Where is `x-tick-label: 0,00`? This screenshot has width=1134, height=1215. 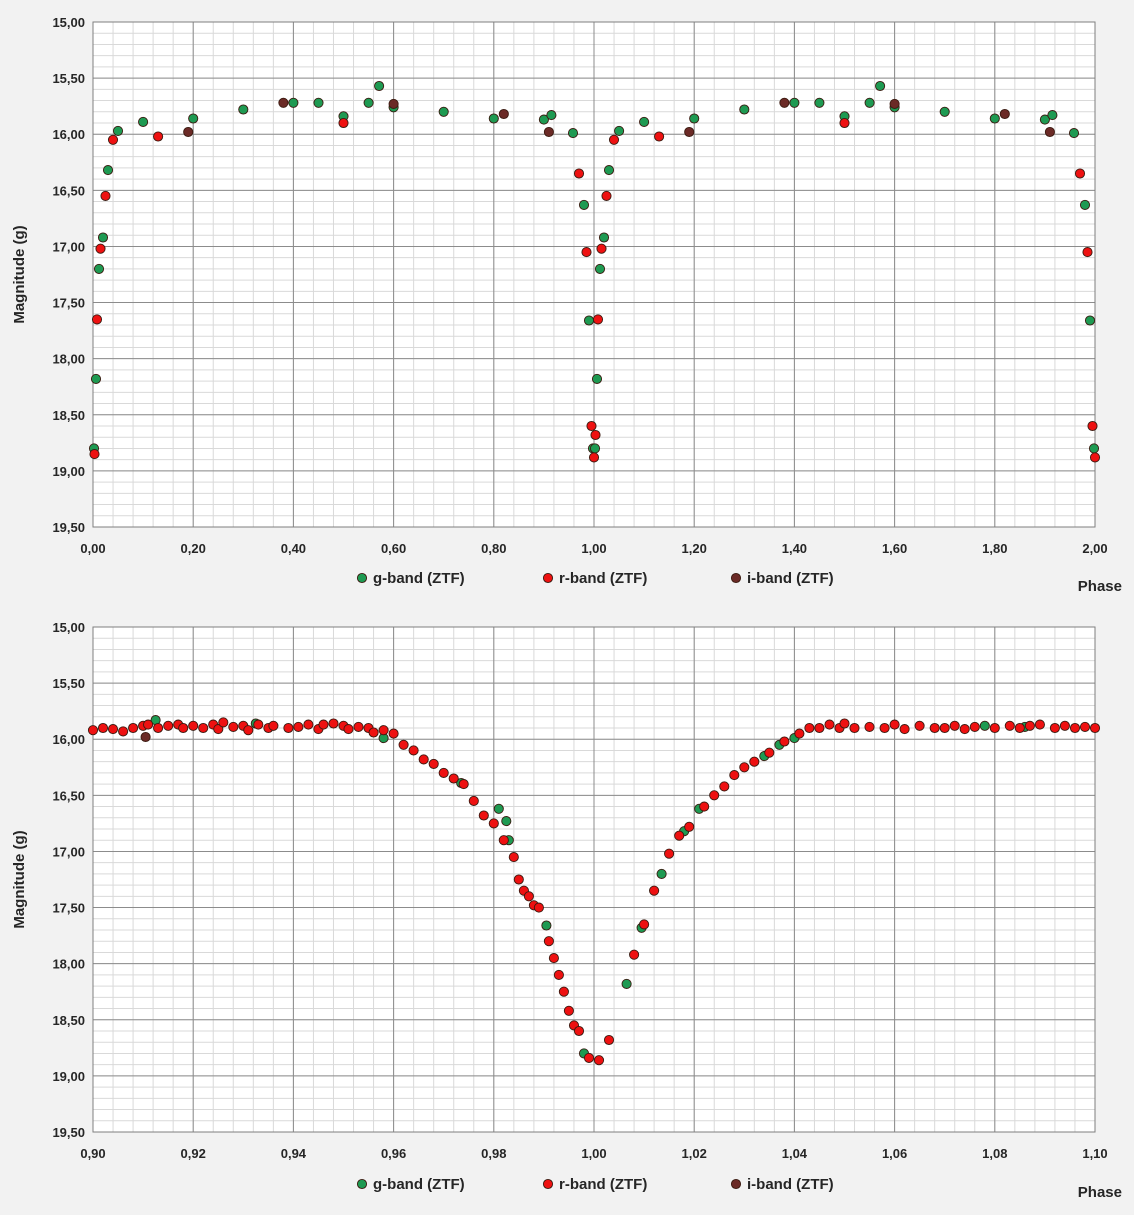 x-tick-label: 0,00 is located at coordinates (92, 548).